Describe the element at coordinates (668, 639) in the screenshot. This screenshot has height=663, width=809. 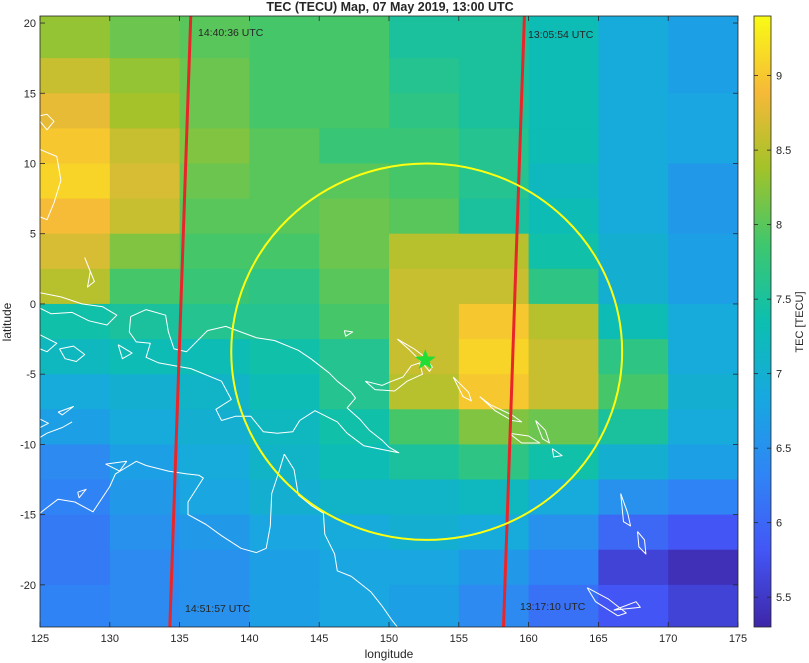
I see `x-tick-label: 170` at that location.